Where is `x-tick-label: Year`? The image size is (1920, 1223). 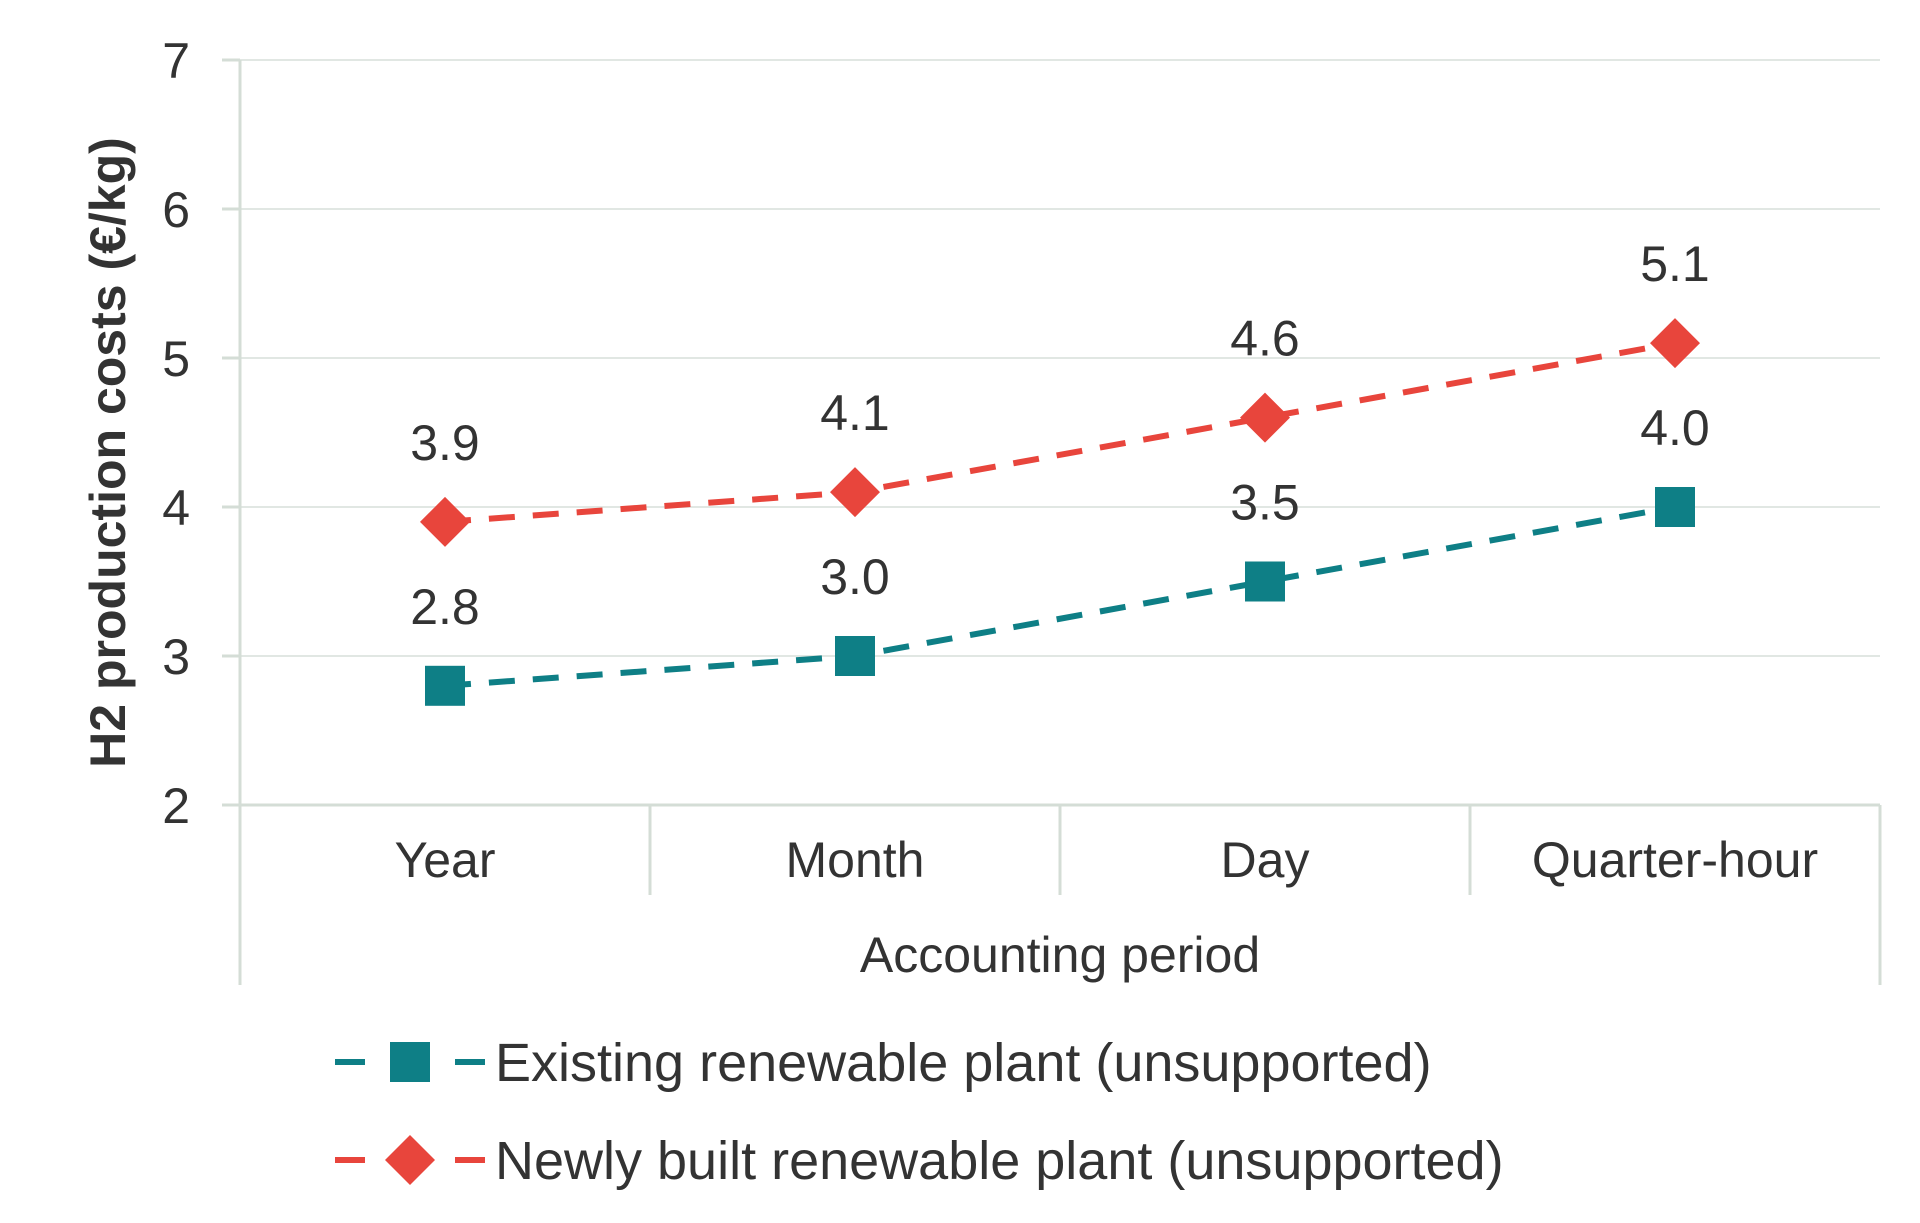 x-tick-label: Year is located at coordinates (444, 860).